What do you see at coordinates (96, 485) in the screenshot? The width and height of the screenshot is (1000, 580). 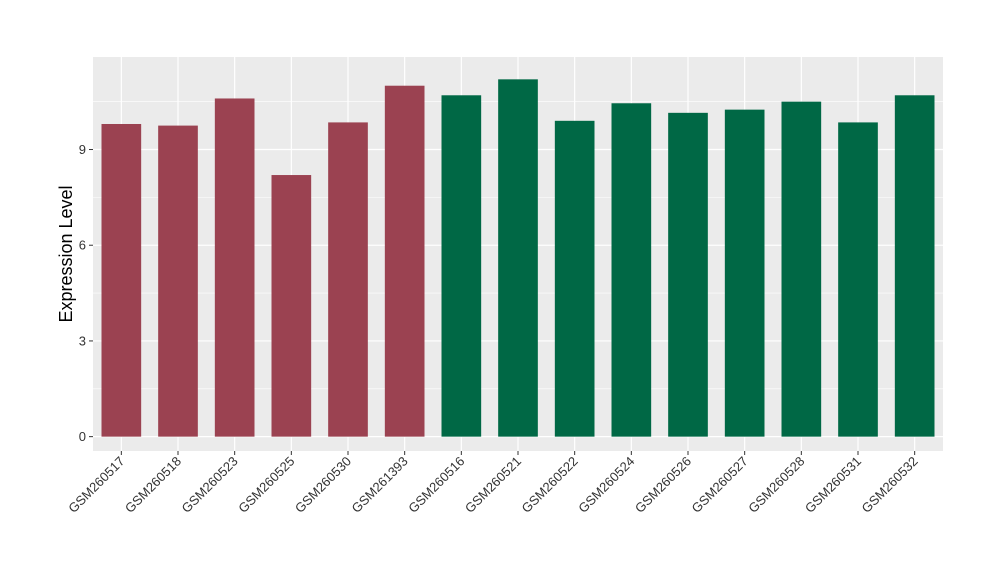 I see `x-tick-label: GSM260517` at bounding box center [96, 485].